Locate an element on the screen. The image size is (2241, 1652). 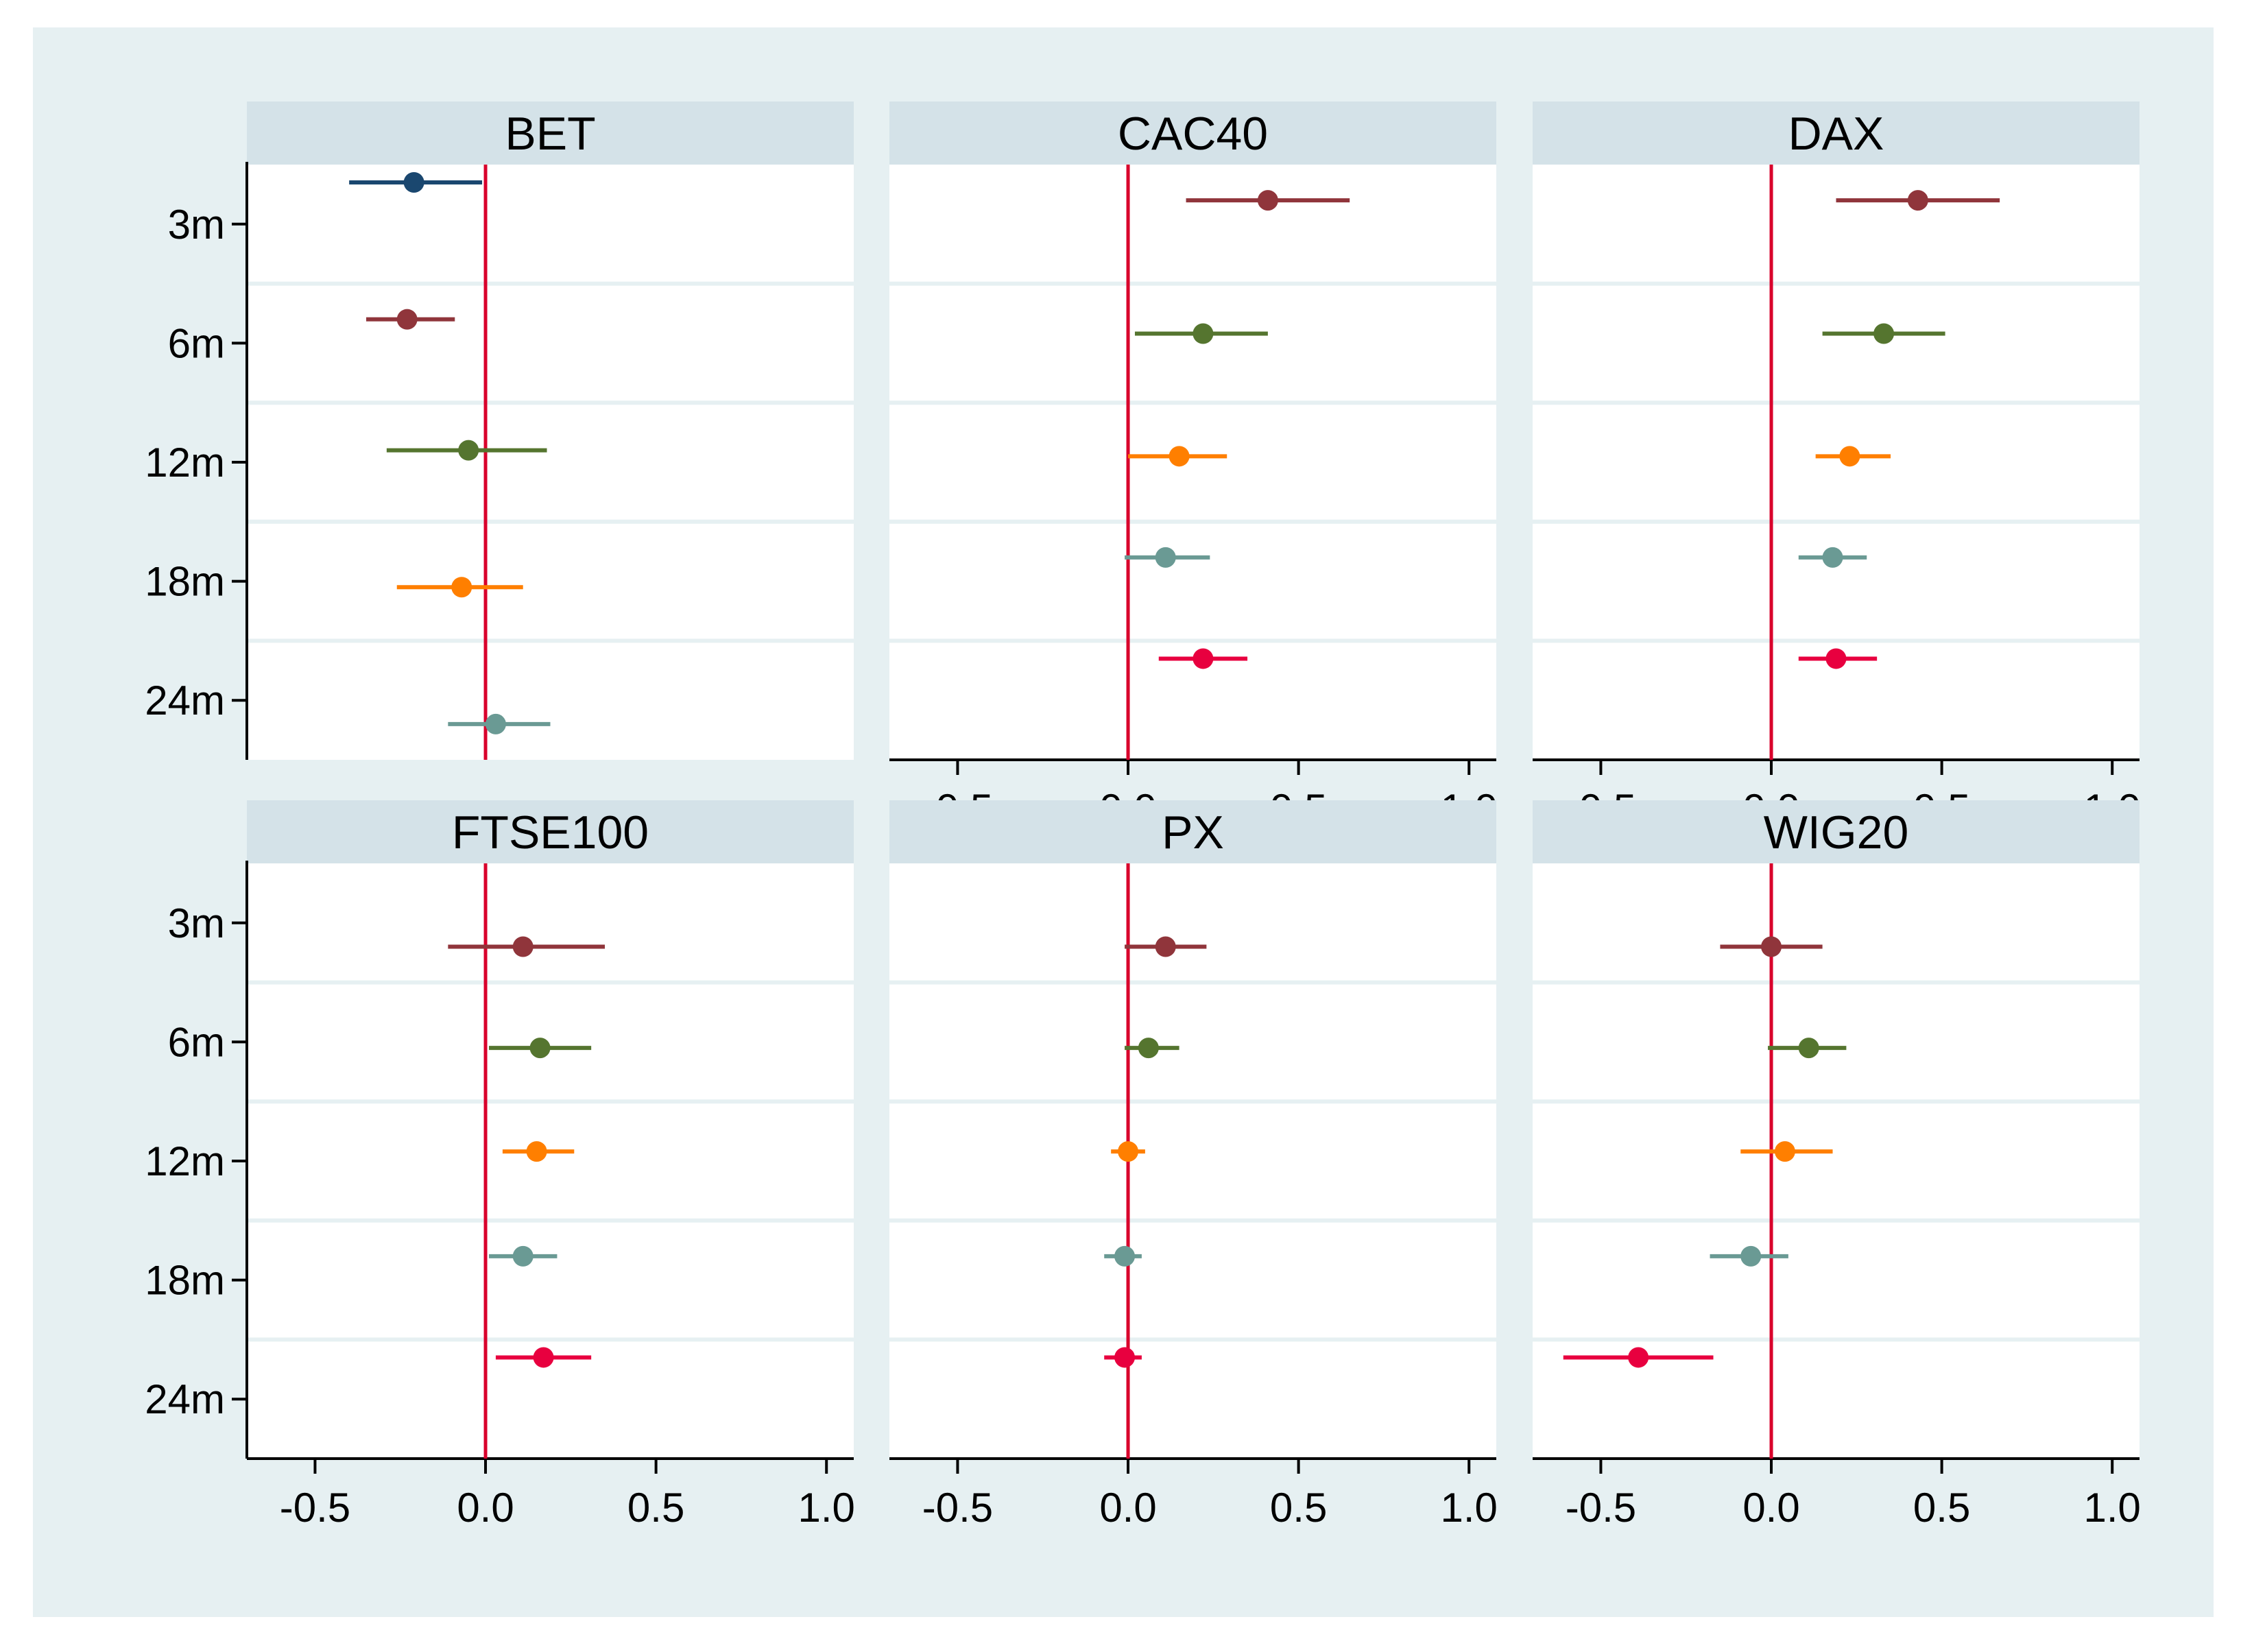
panel-title: FTSE100 is located at coordinates (551, 832).